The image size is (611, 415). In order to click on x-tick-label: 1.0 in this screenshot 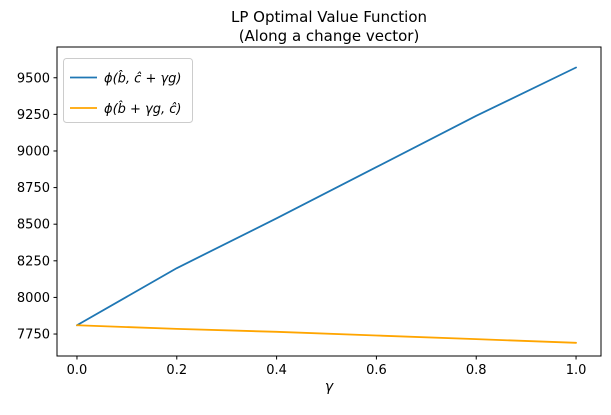, I will do `click(576, 370)`.